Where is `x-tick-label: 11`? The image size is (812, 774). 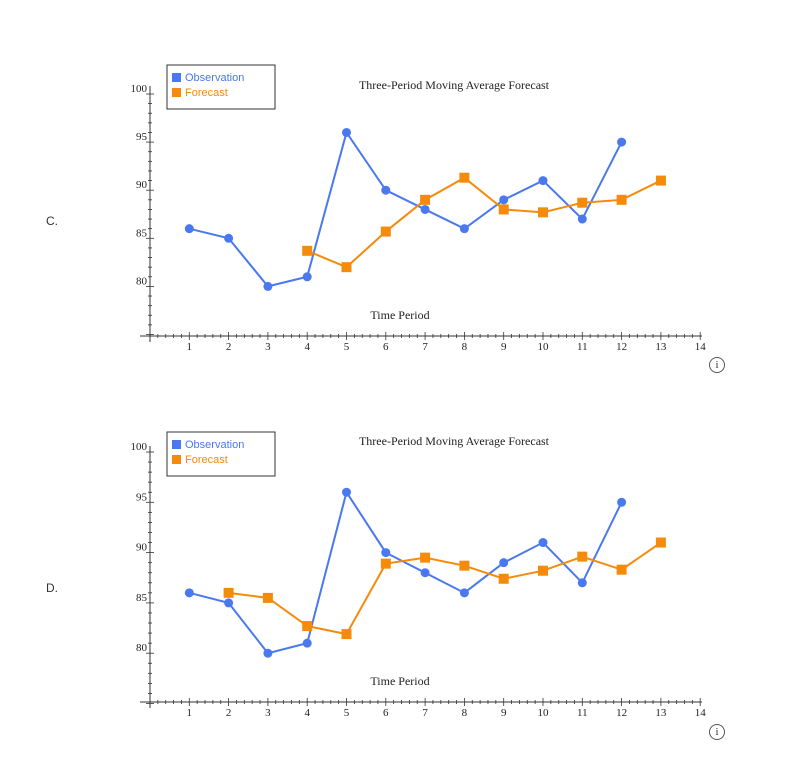 x-tick-label: 11 is located at coordinates (582, 347).